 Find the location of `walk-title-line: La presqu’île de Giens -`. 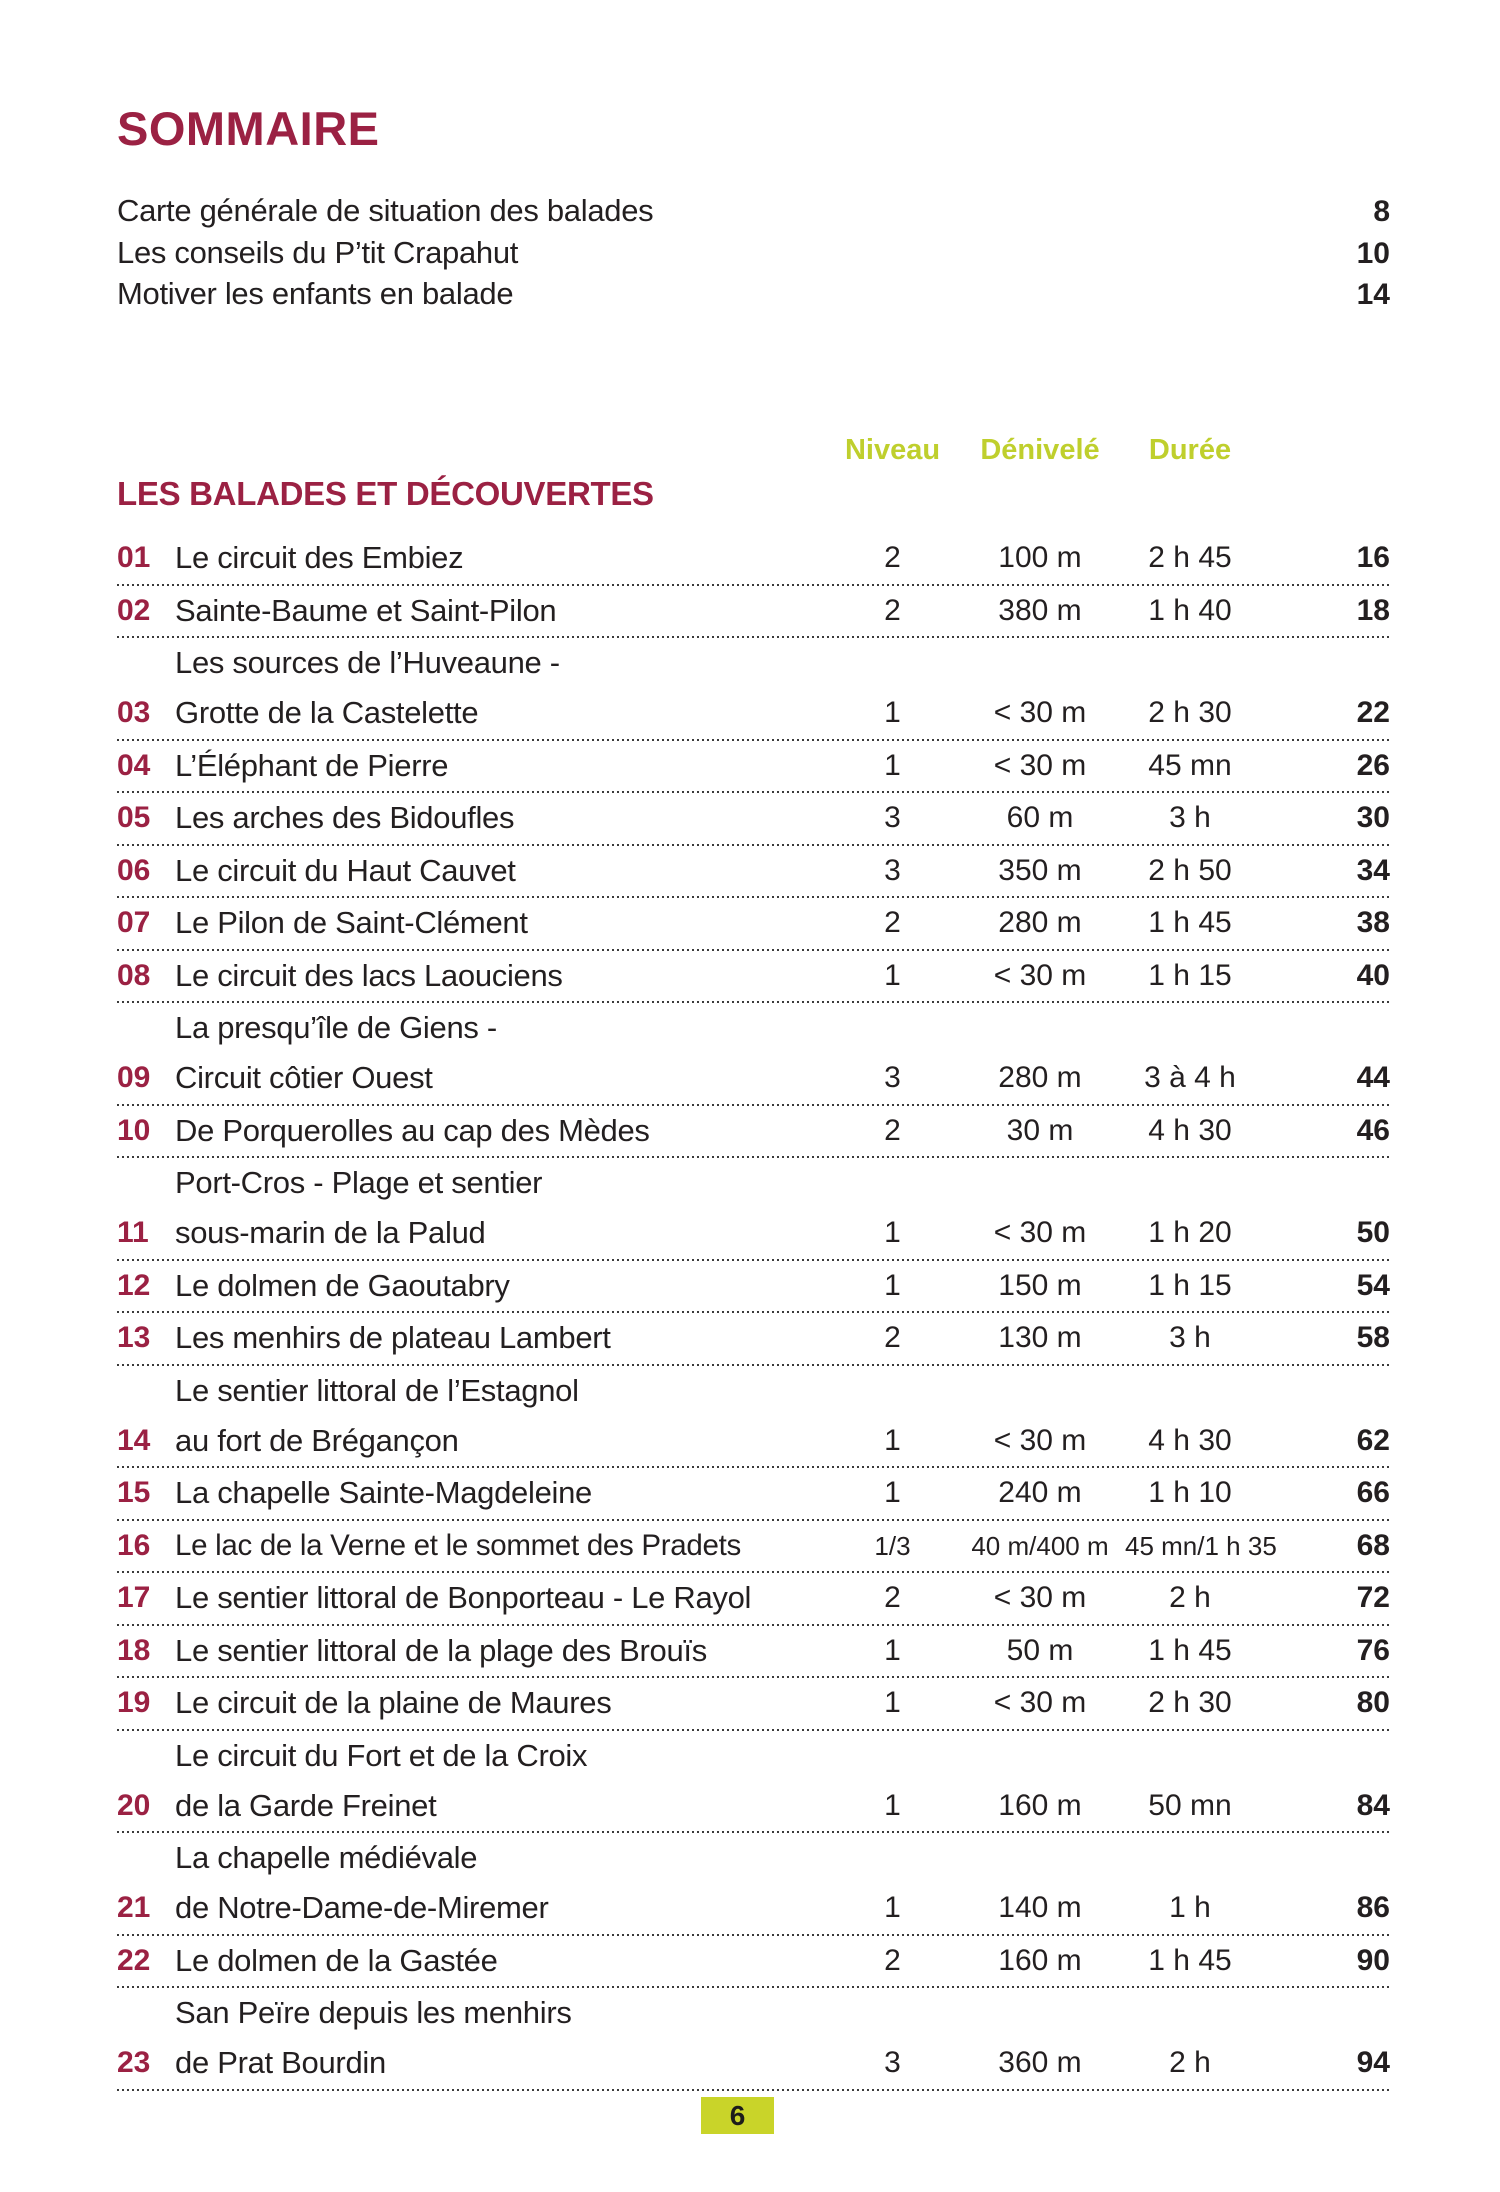

walk-title-line: La presqu’île de Giens - is located at coordinates (336, 1027).